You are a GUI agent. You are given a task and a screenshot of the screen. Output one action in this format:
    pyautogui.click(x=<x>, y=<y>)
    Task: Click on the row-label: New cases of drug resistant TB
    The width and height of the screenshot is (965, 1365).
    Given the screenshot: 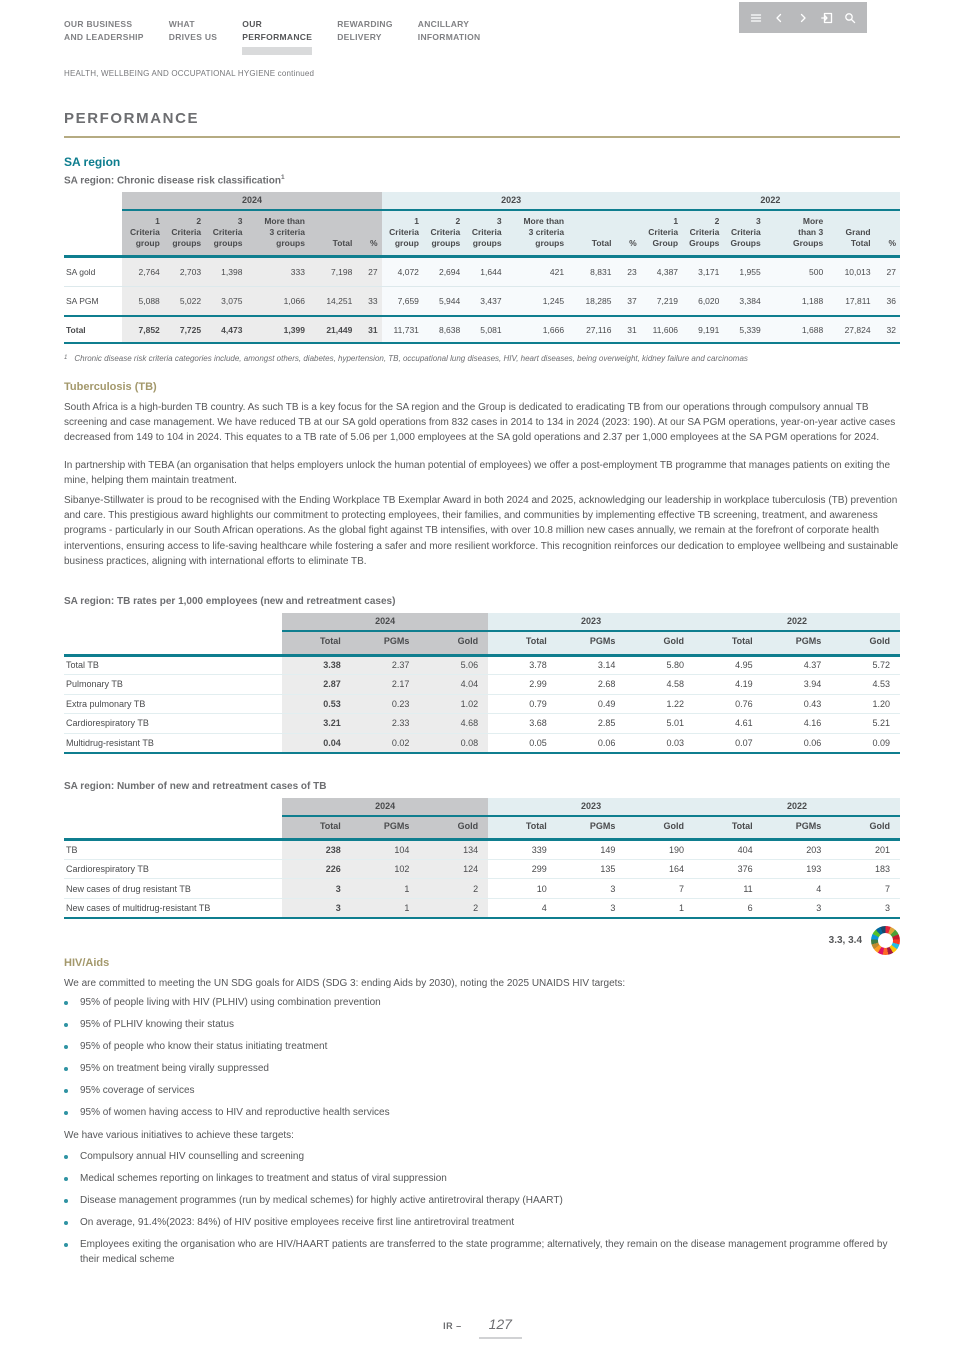 What is the action you would take?
    pyautogui.click(x=173, y=888)
    